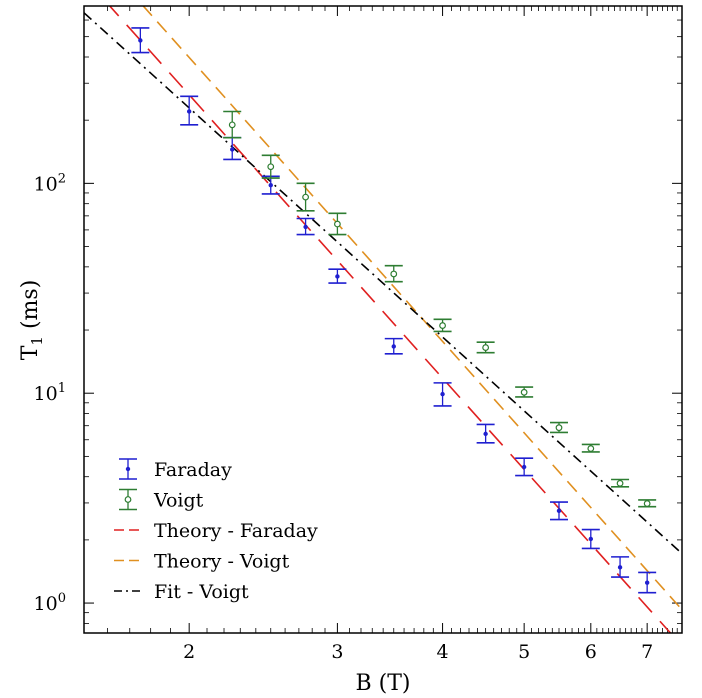 The height and width of the screenshot is (698, 702). Describe the element at coordinates (128, 469) in the screenshot. I see `legend-marker-dot` at that location.